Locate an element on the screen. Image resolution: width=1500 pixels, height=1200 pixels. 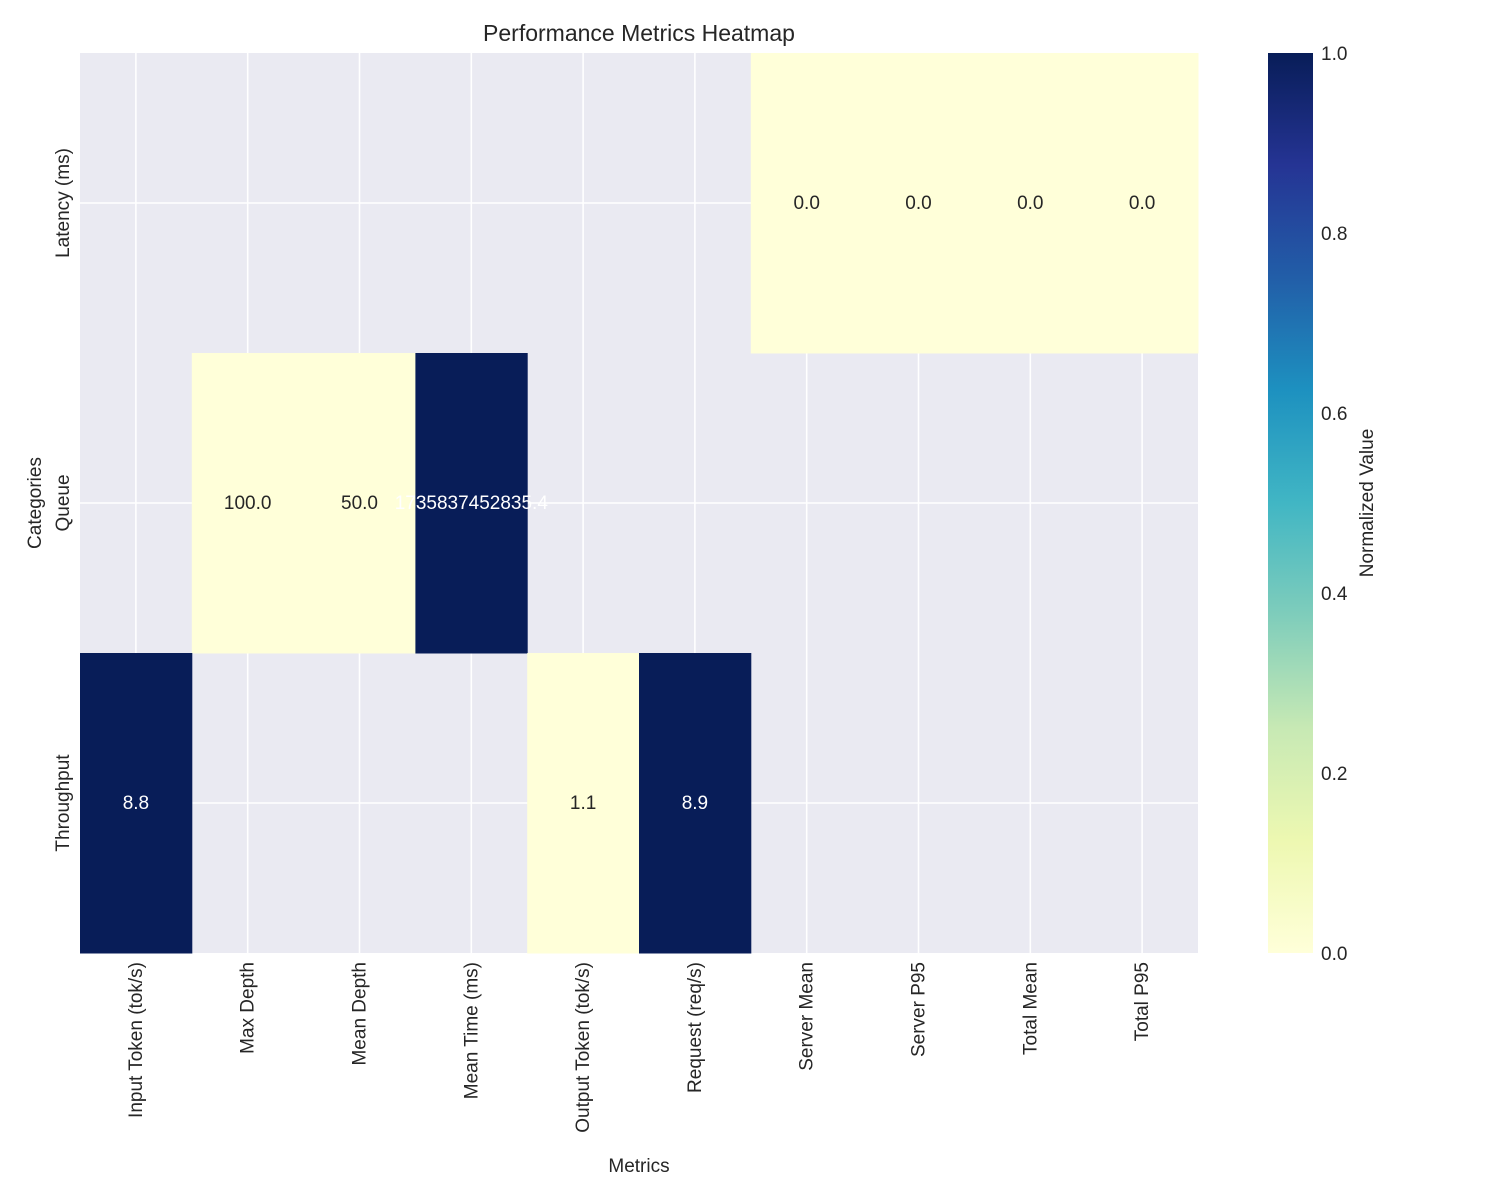
y-tick-label: Throughput is located at coordinates (63, 803).